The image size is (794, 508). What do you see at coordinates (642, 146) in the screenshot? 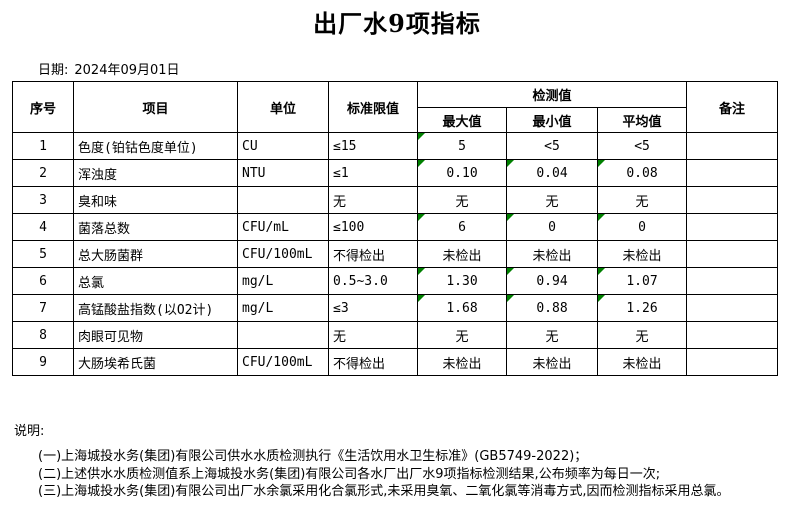
I see `cell-avg: <5` at bounding box center [642, 146].